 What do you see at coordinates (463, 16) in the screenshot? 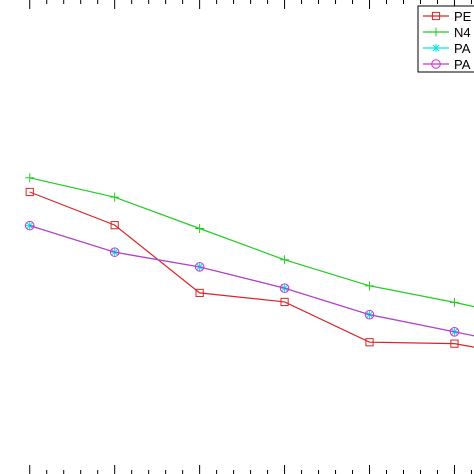
I see `legend-label: PE` at bounding box center [463, 16].